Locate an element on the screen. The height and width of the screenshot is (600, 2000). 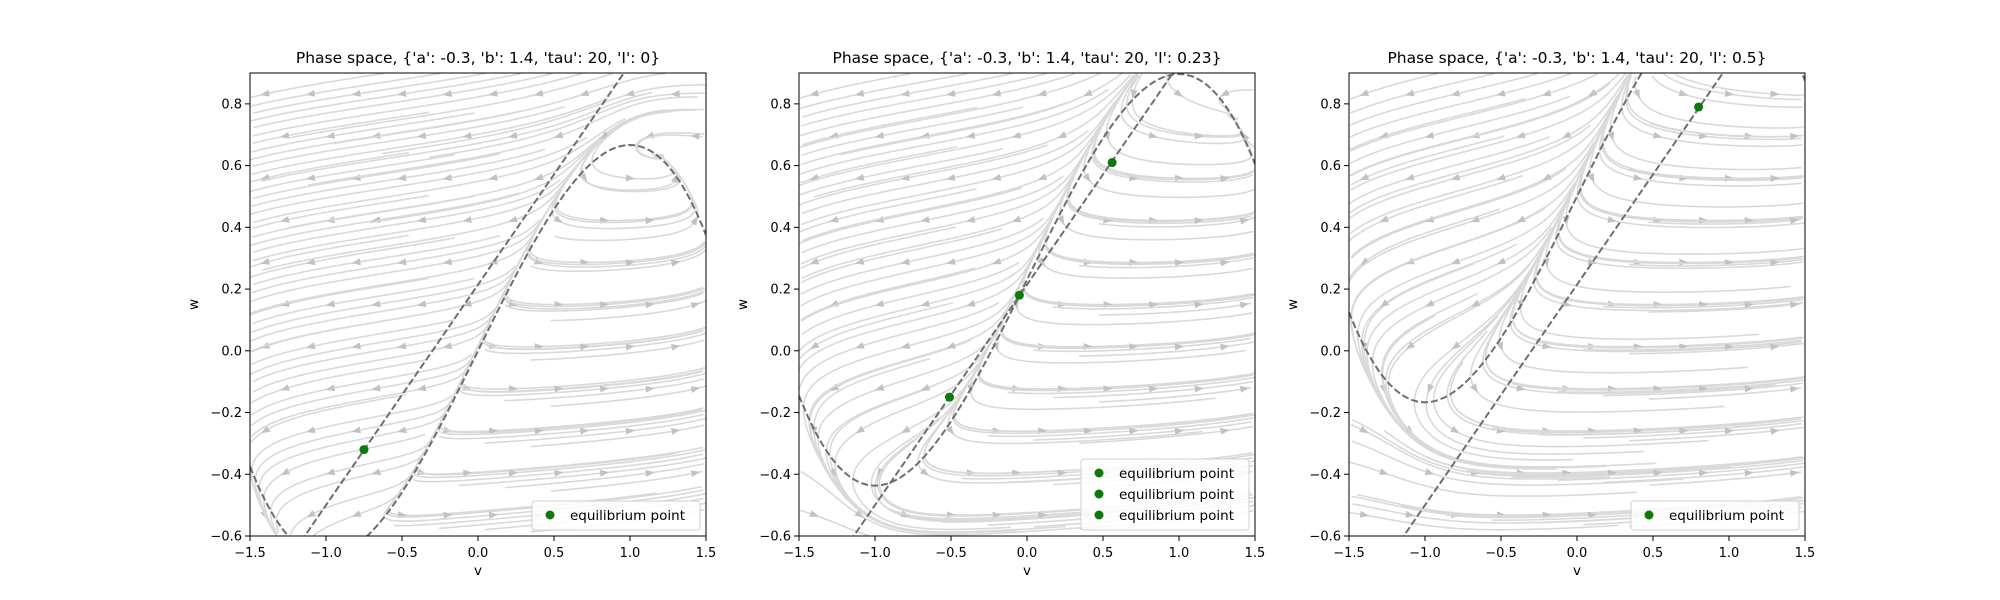
legend-label: equilibrium point is located at coordinates (1176, 516).